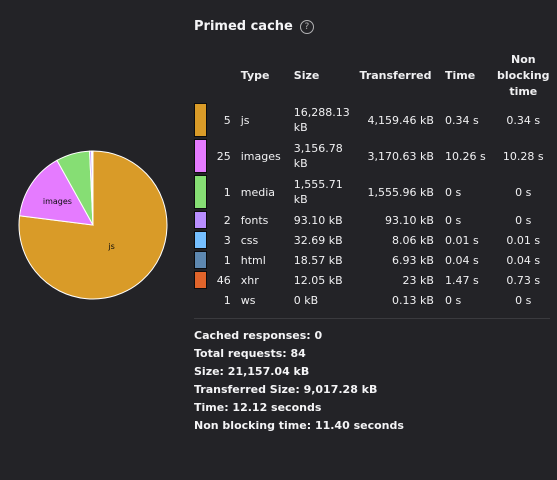 The width and height of the screenshot is (557, 480). I want to click on title-row: Primed cache ?, so click(254, 26).